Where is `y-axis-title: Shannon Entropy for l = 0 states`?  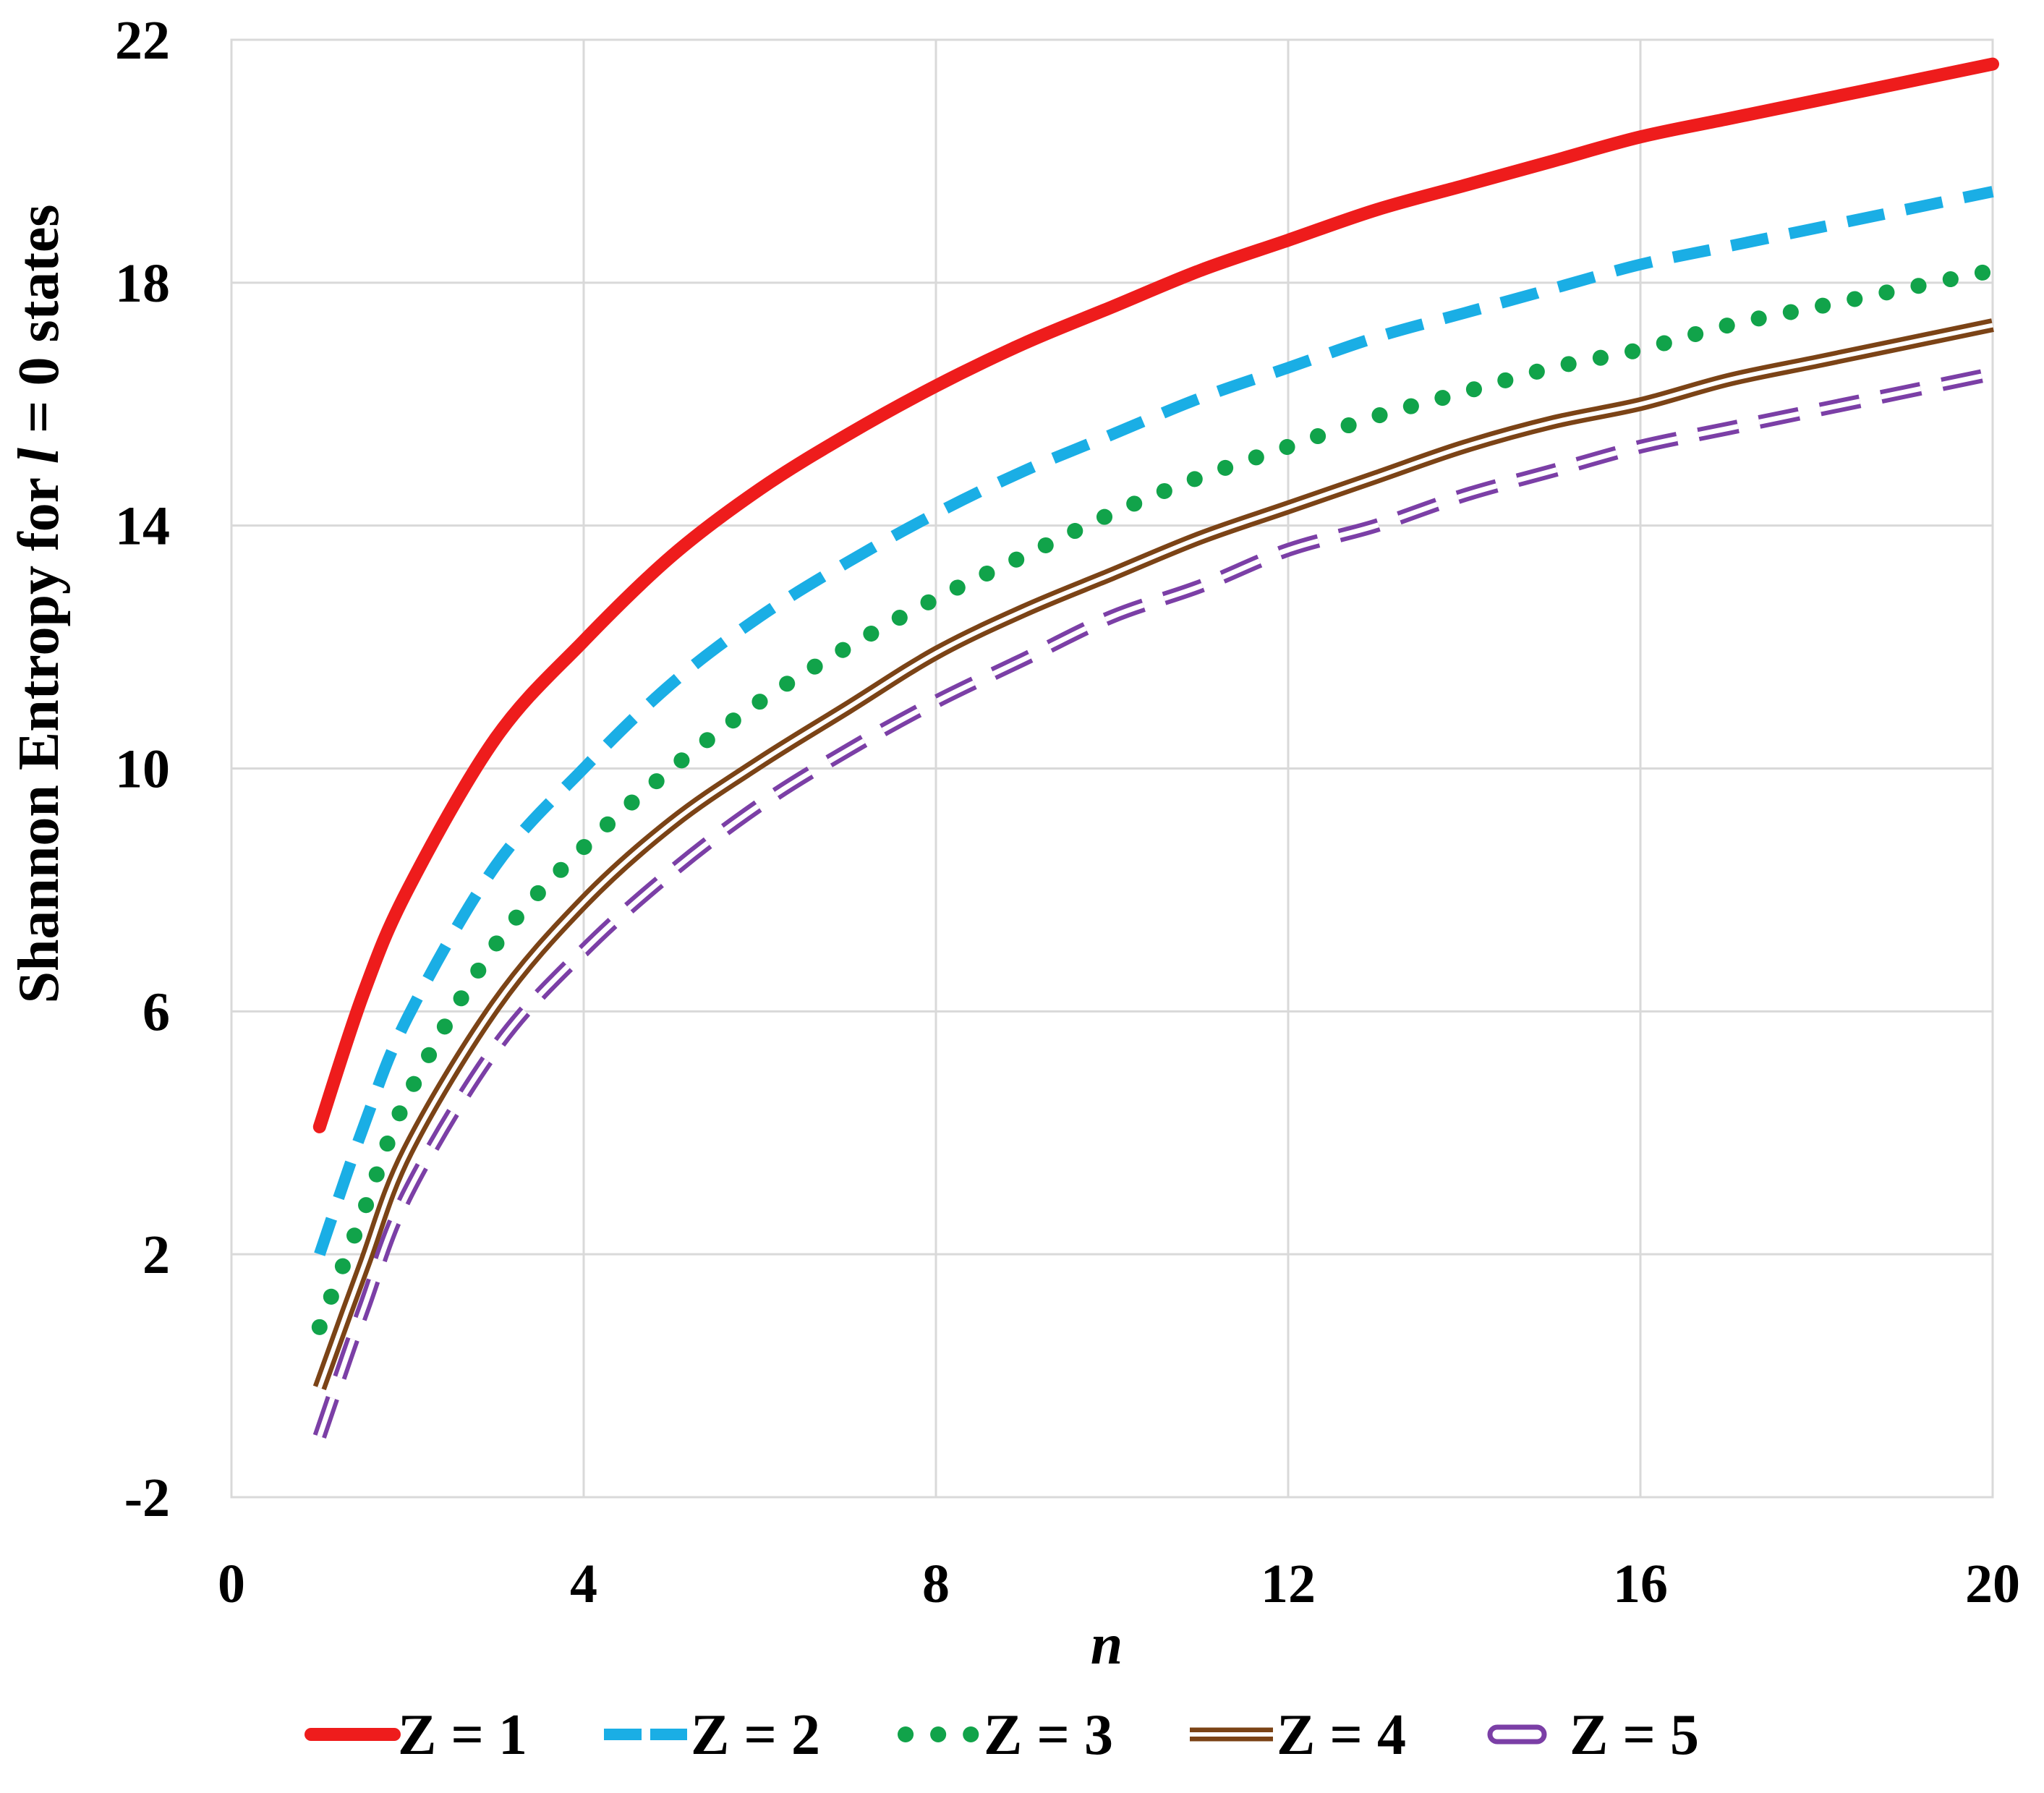 y-axis-title: Shannon Entropy for l = 0 states is located at coordinates (39, 603).